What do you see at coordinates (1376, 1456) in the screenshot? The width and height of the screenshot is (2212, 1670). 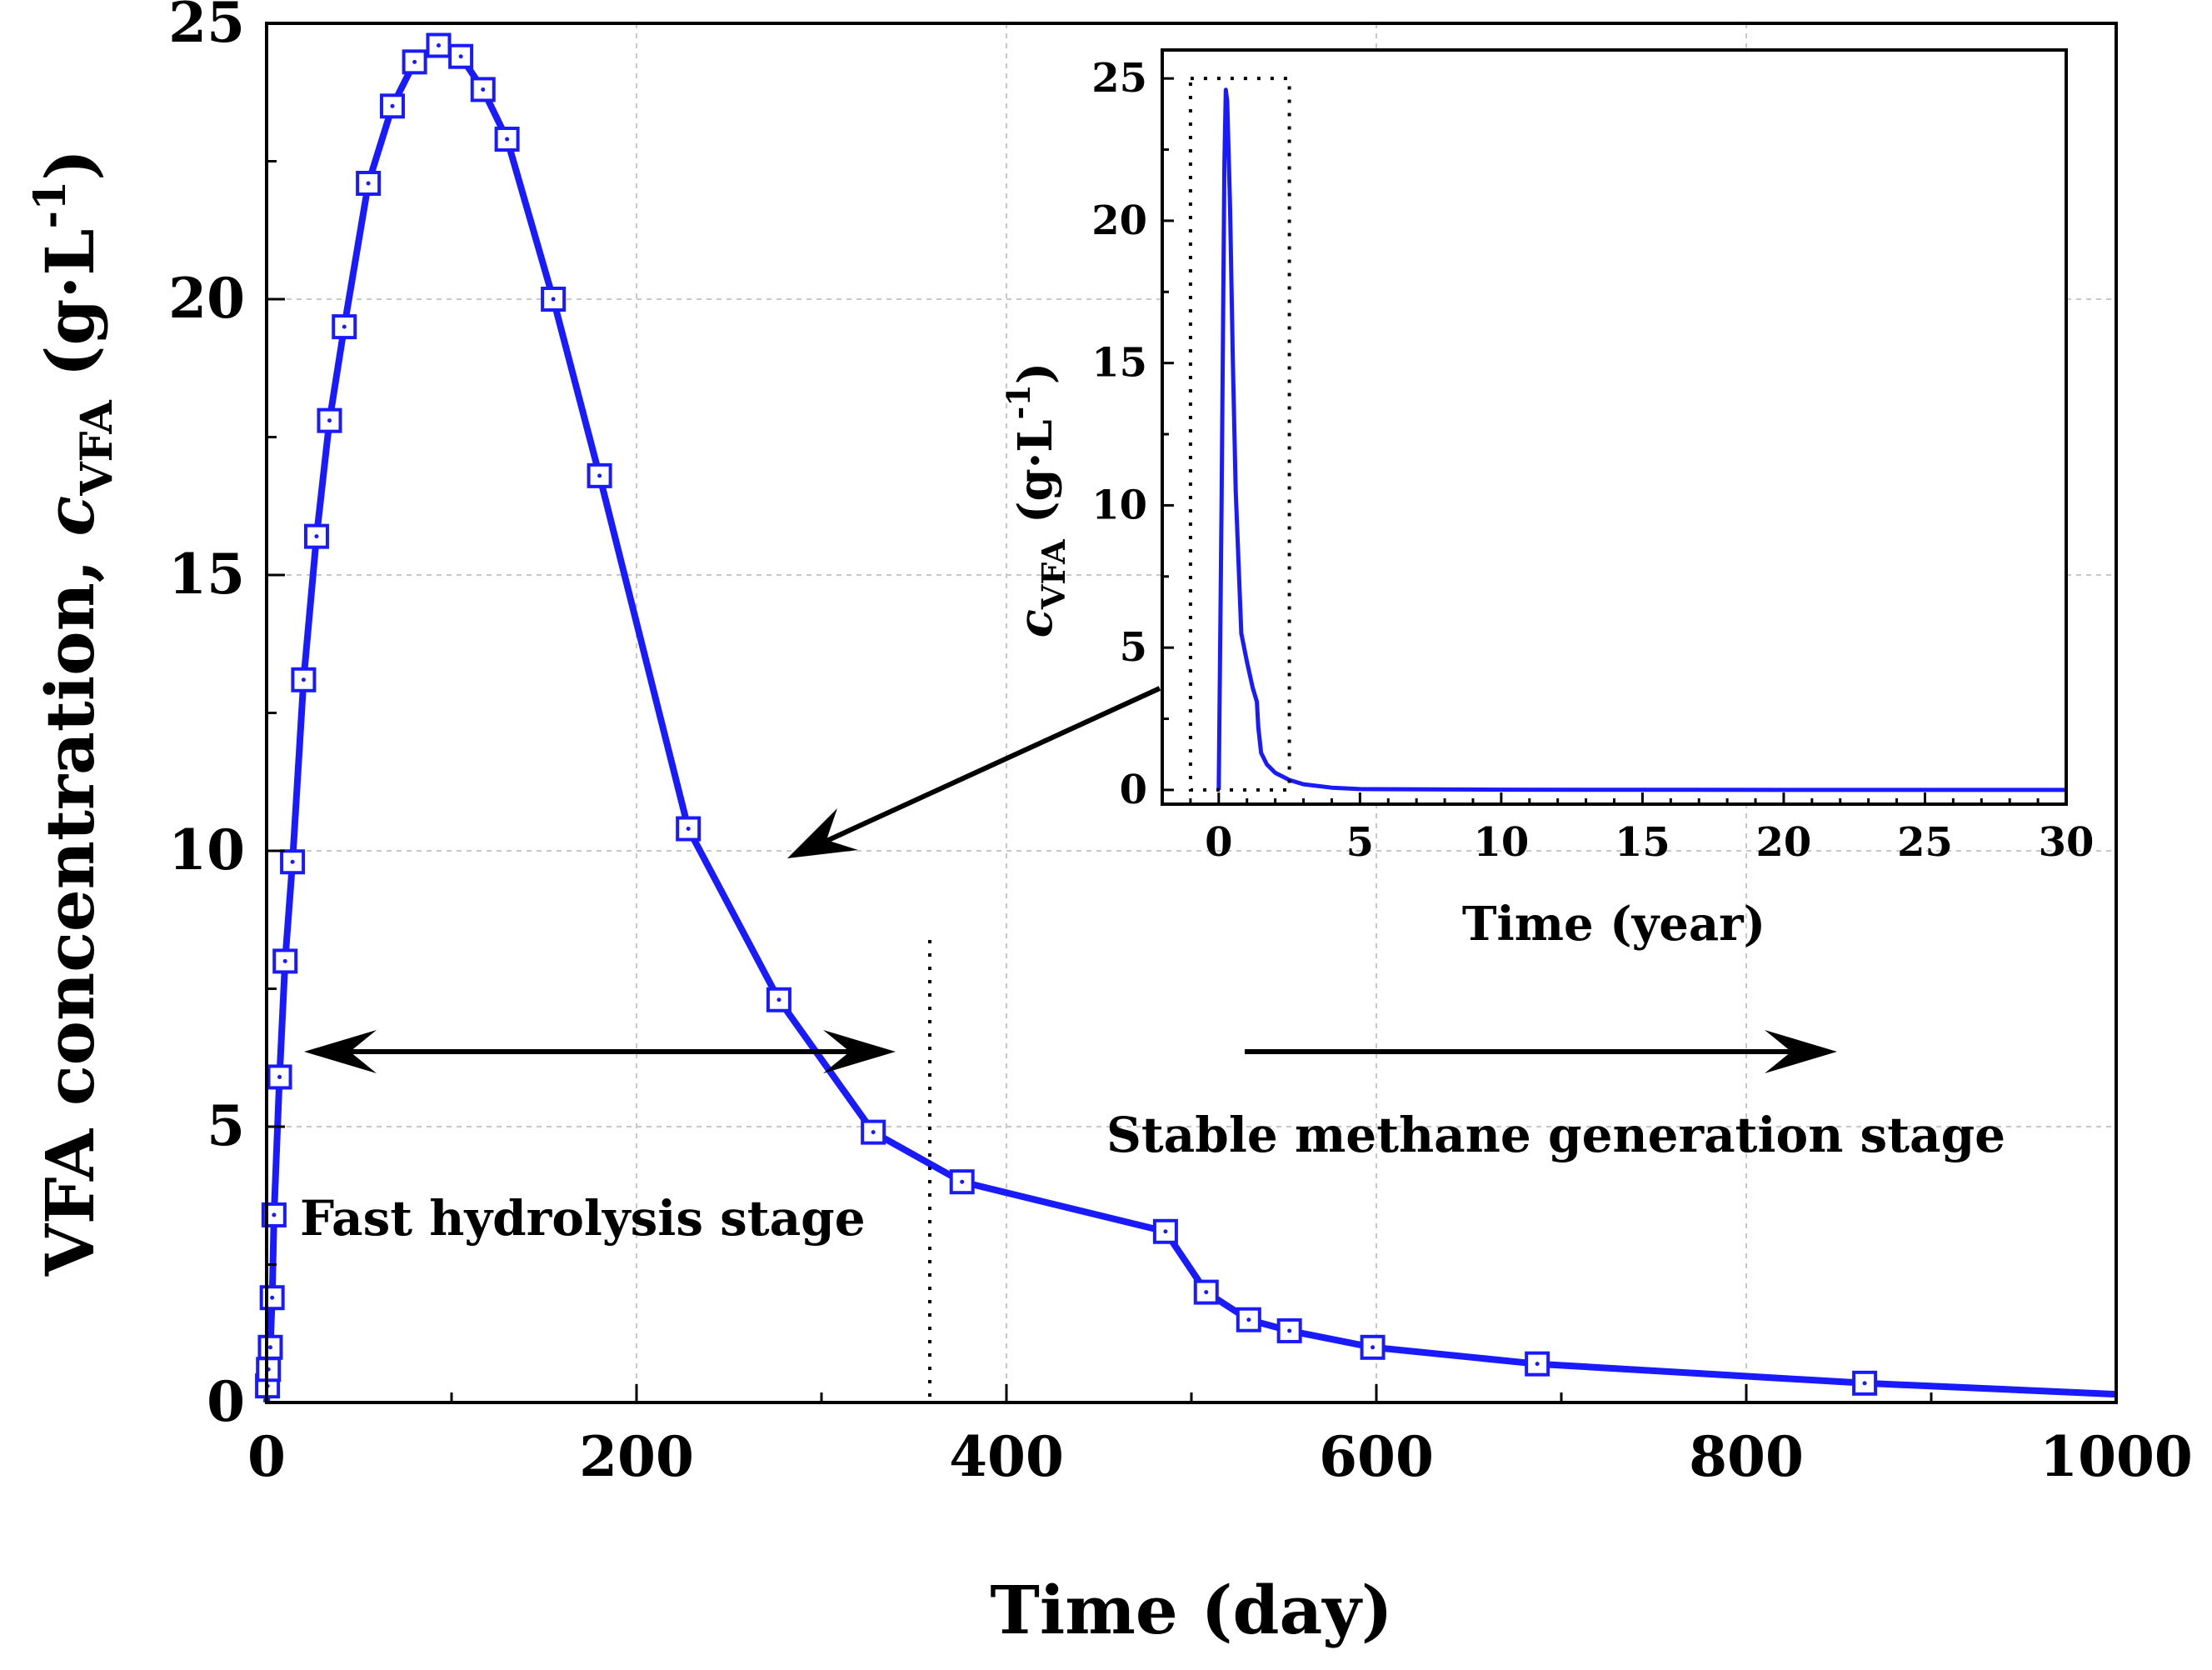 I see `x-tick-label: 600` at bounding box center [1376, 1456].